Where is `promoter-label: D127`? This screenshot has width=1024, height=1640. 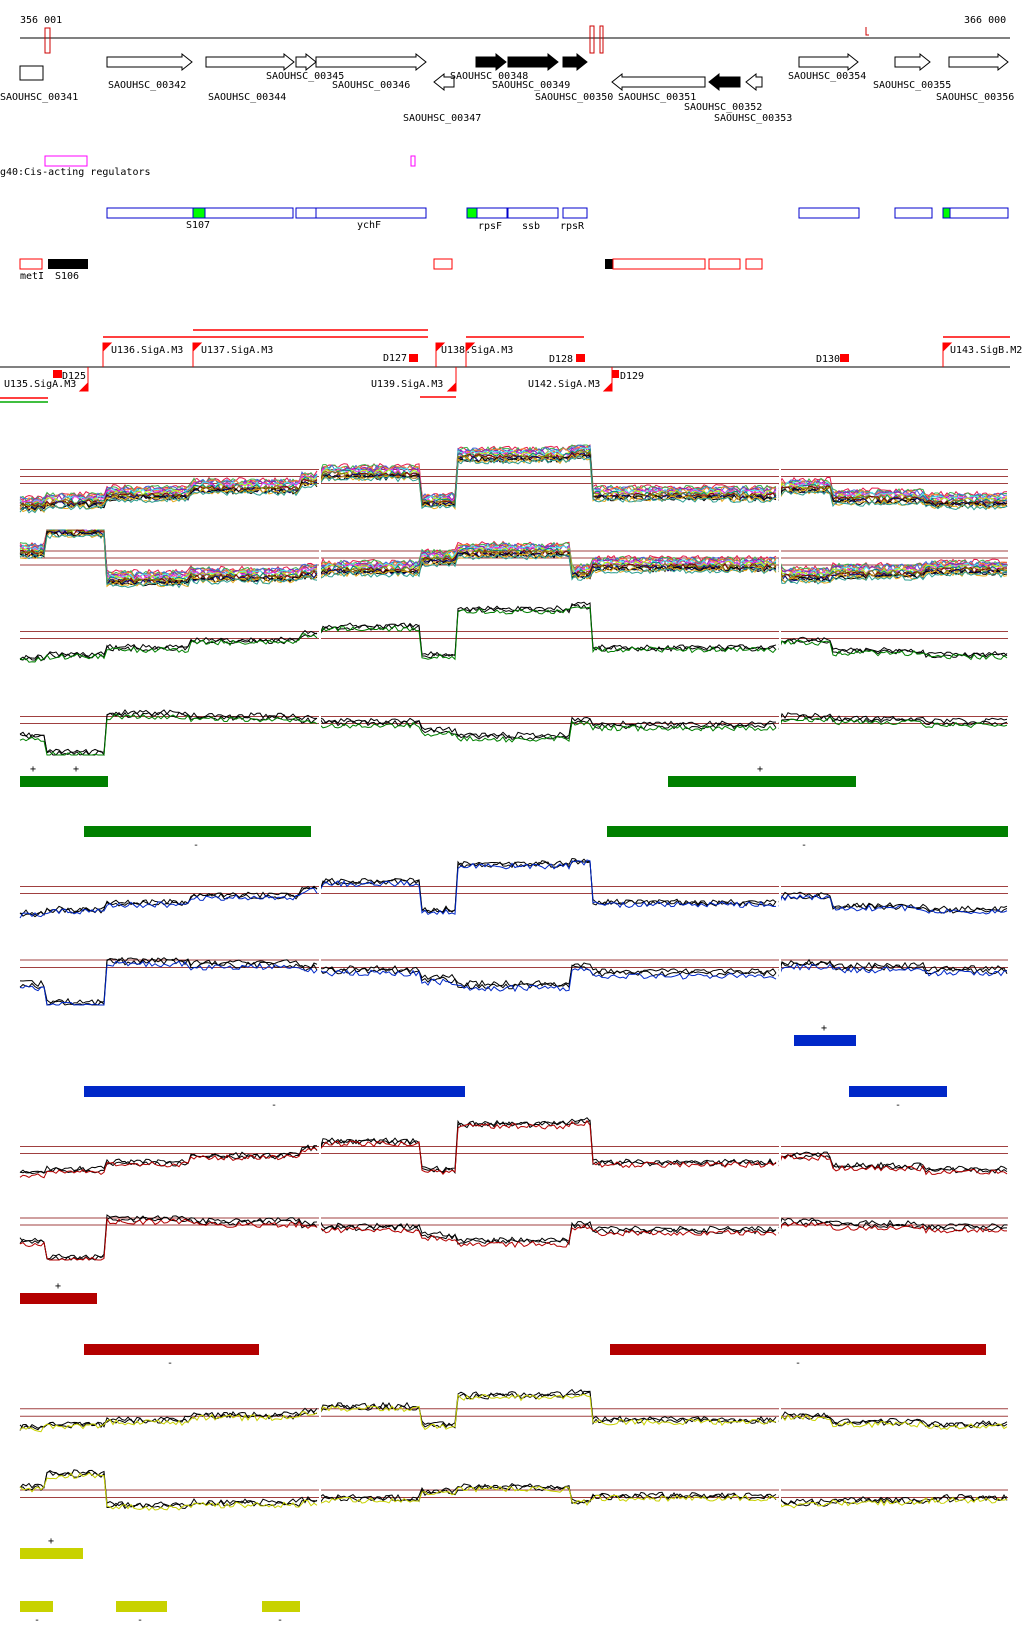 promoter-label: D127 is located at coordinates (395, 358).